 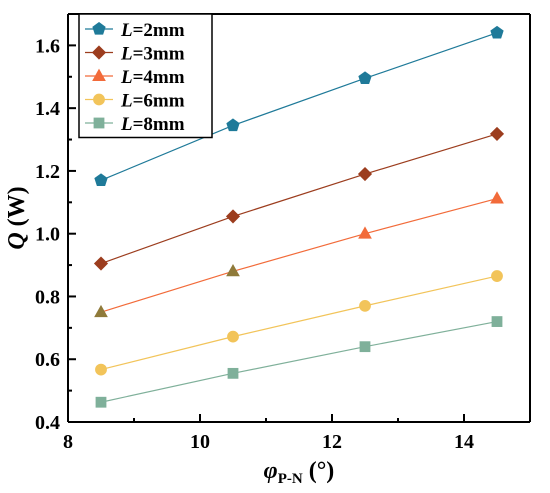 I want to click on y-axis-symbol: Q, so click(x=17, y=240).